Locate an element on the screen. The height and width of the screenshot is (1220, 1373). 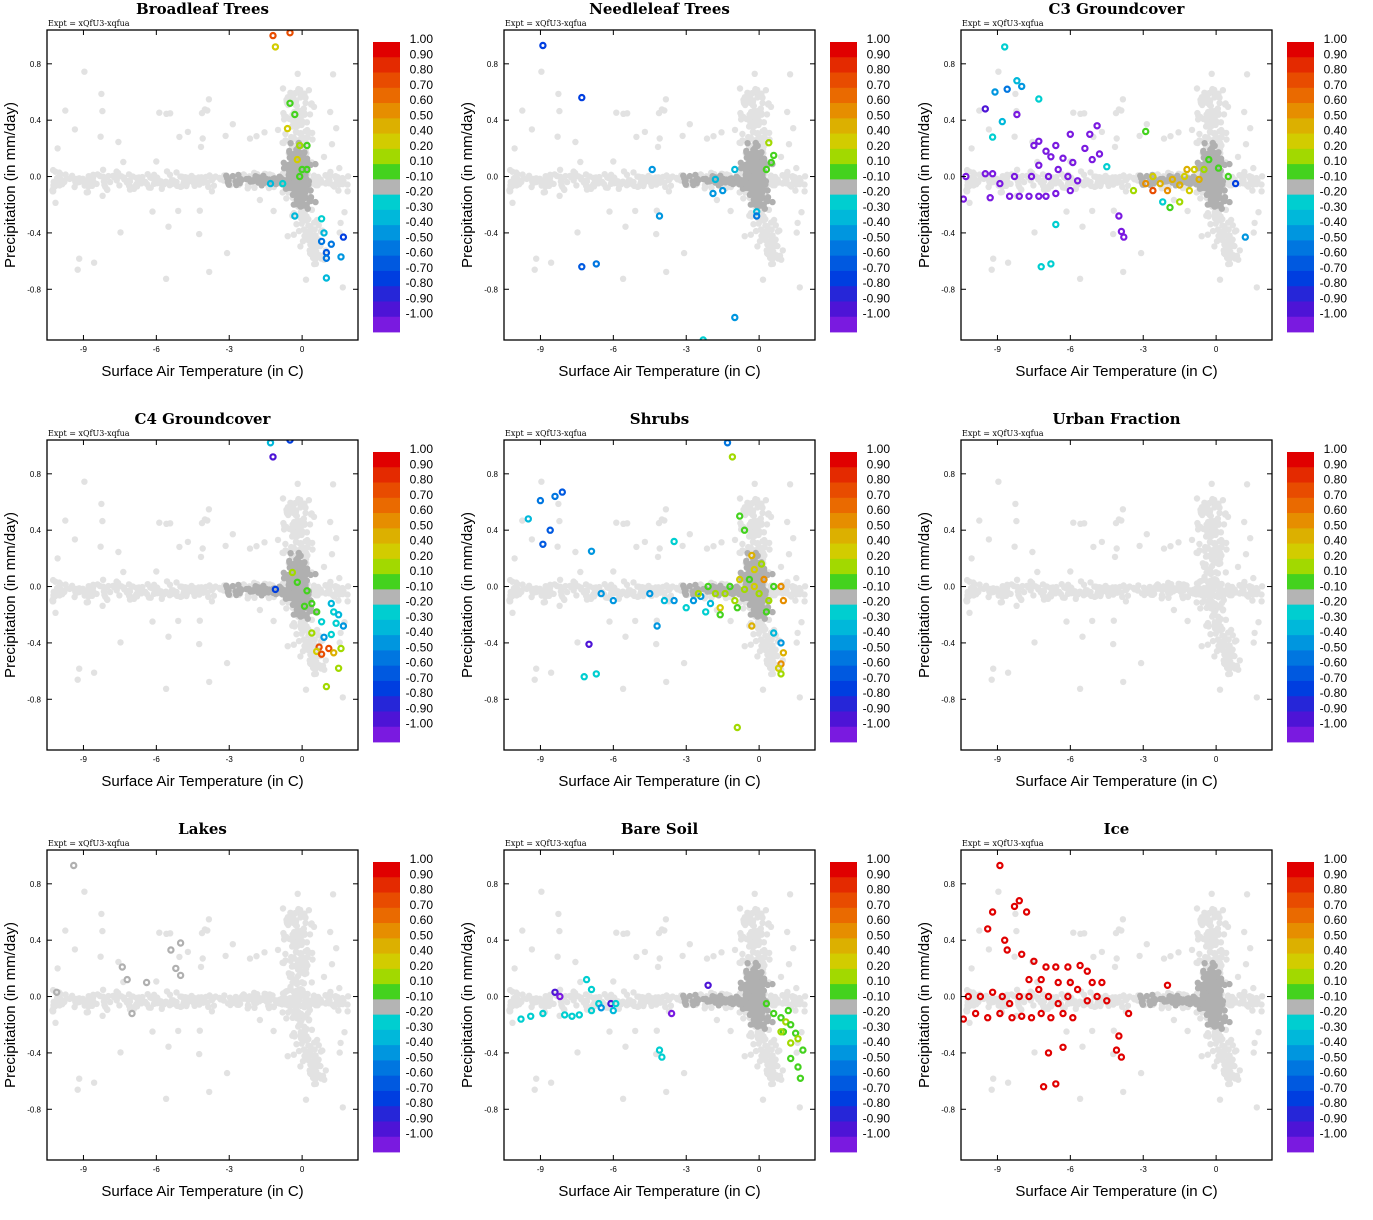
panel-title: Needleleaf Trees is located at coordinates (659, 9).